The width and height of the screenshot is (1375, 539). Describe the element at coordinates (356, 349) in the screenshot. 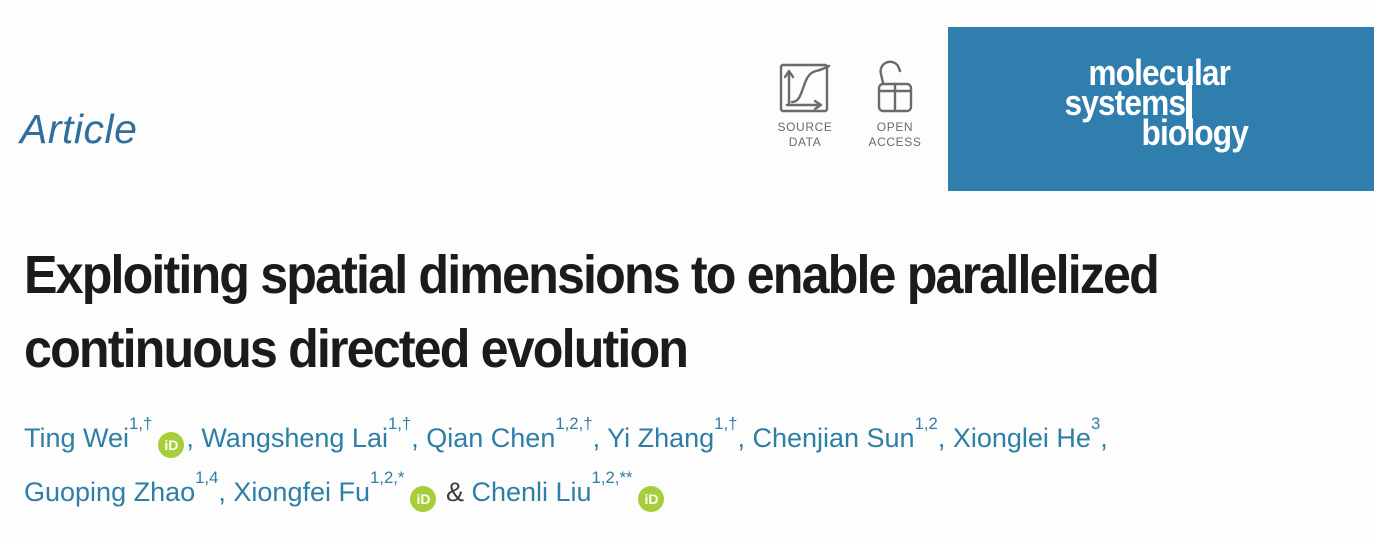

I see `paper-title-line2: continuous directed evolution` at that location.